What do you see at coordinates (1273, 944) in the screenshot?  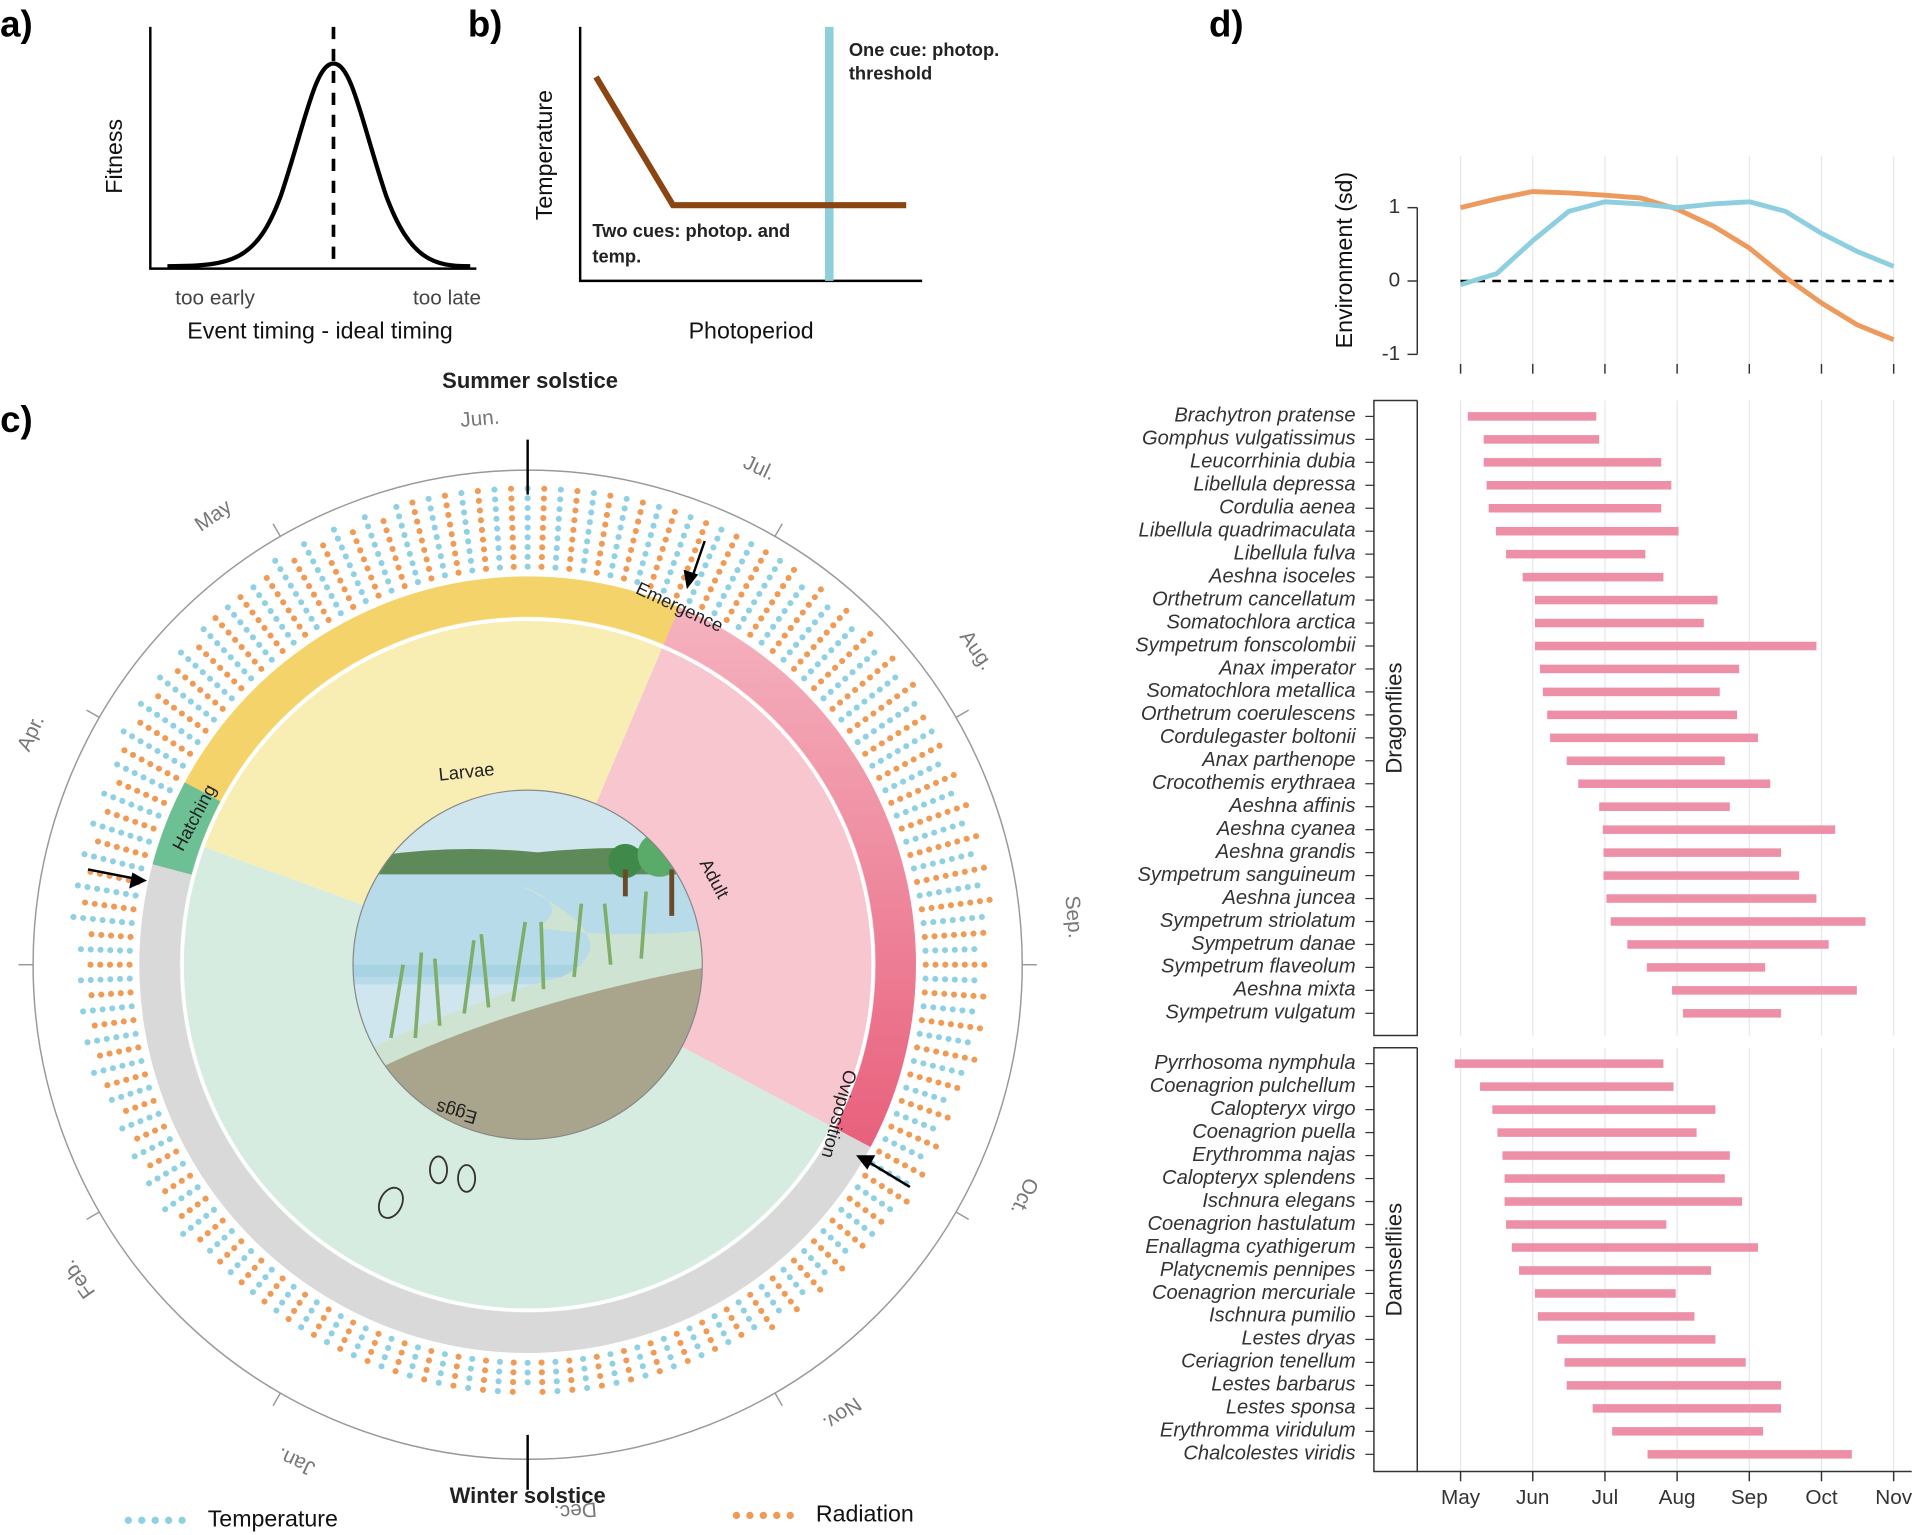 I see `category-label: Sympetrum danae` at bounding box center [1273, 944].